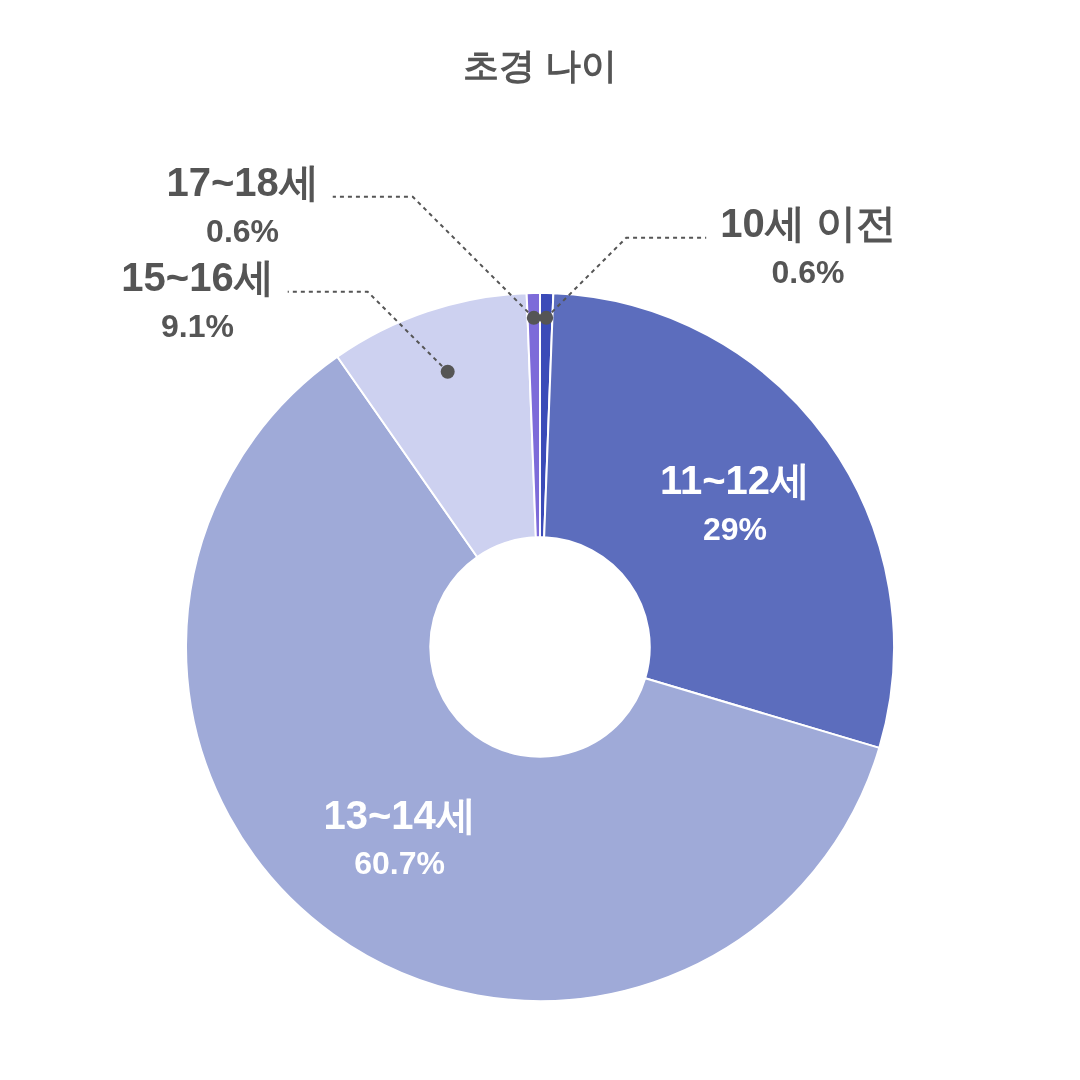 Image resolution: width=1080 pixels, height=1080 pixels. I want to click on slice-label: 15~16세, so click(197, 276).